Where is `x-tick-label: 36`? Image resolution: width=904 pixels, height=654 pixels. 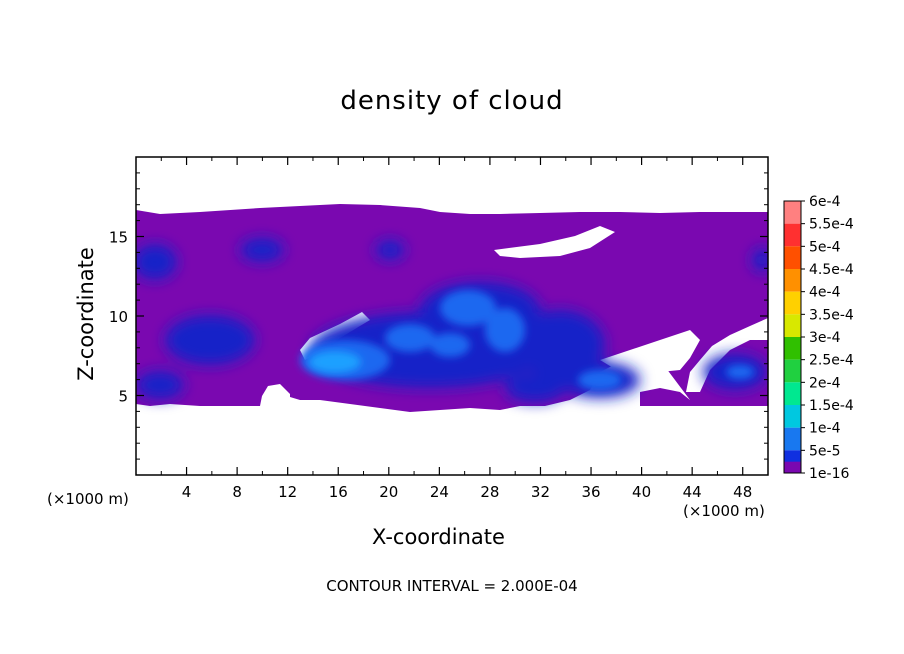
x-tick-label: 36 is located at coordinates (590, 492).